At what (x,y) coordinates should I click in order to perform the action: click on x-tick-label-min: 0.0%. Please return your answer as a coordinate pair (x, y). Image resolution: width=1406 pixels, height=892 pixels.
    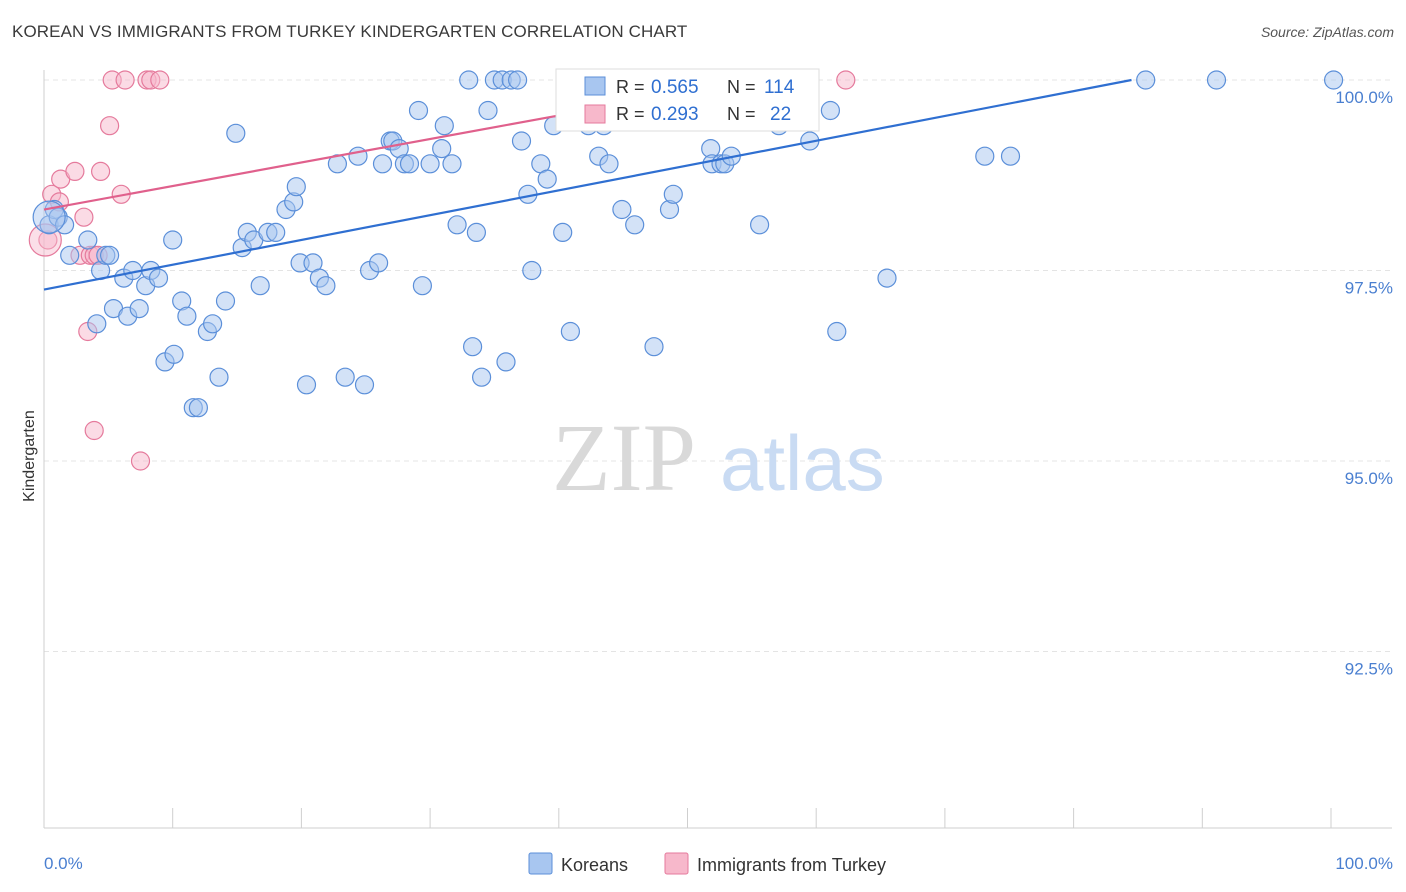
    Looking at the image, I should click on (63, 863).